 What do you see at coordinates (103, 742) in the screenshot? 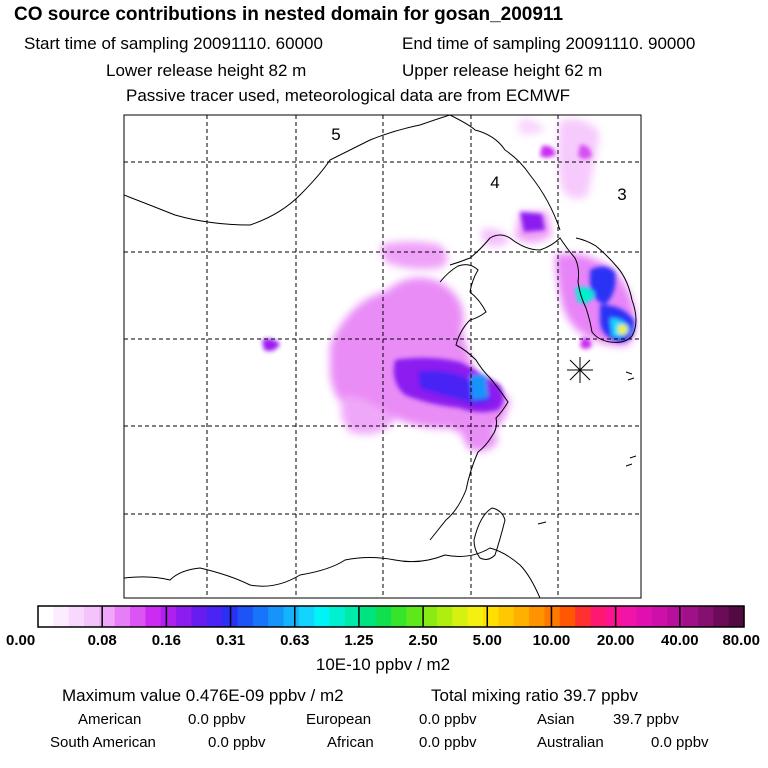
I see `contribution-name: South American` at bounding box center [103, 742].